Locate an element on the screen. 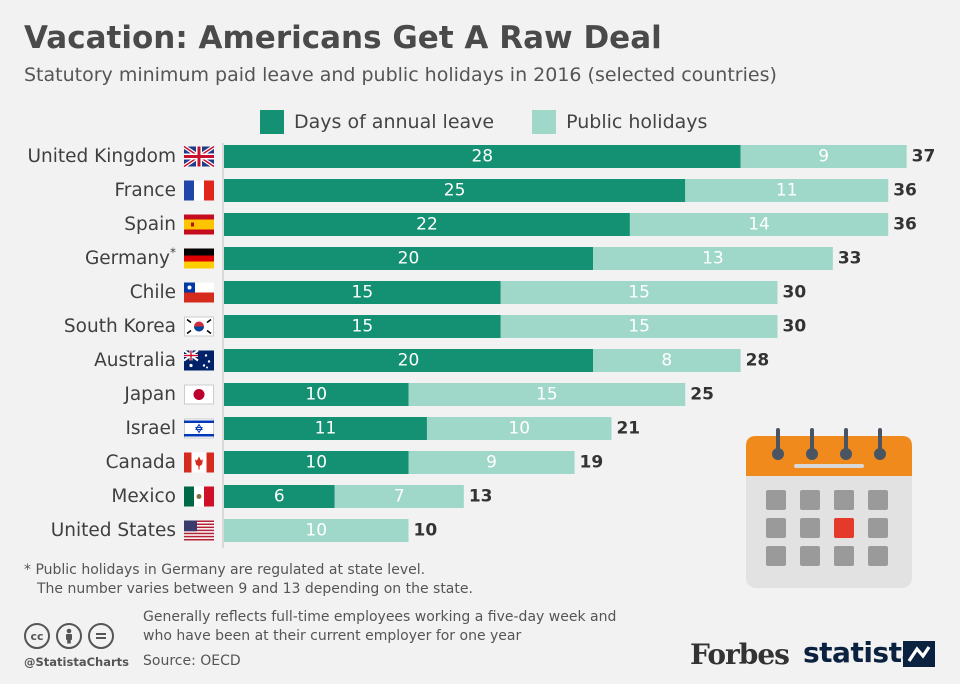 The width and height of the screenshot is (960, 684). legend-label-holidays: Public holidays is located at coordinates (637, 122).